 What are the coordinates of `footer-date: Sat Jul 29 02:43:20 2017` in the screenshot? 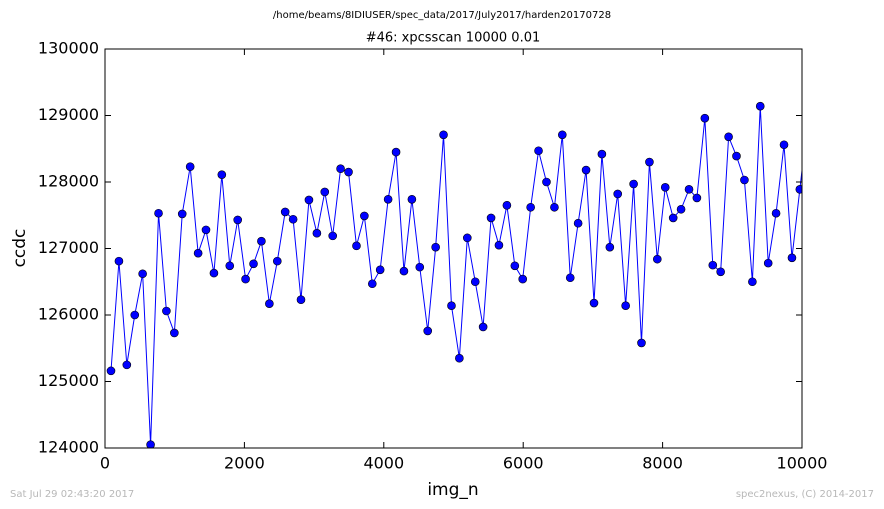 It's located at (72, 494).